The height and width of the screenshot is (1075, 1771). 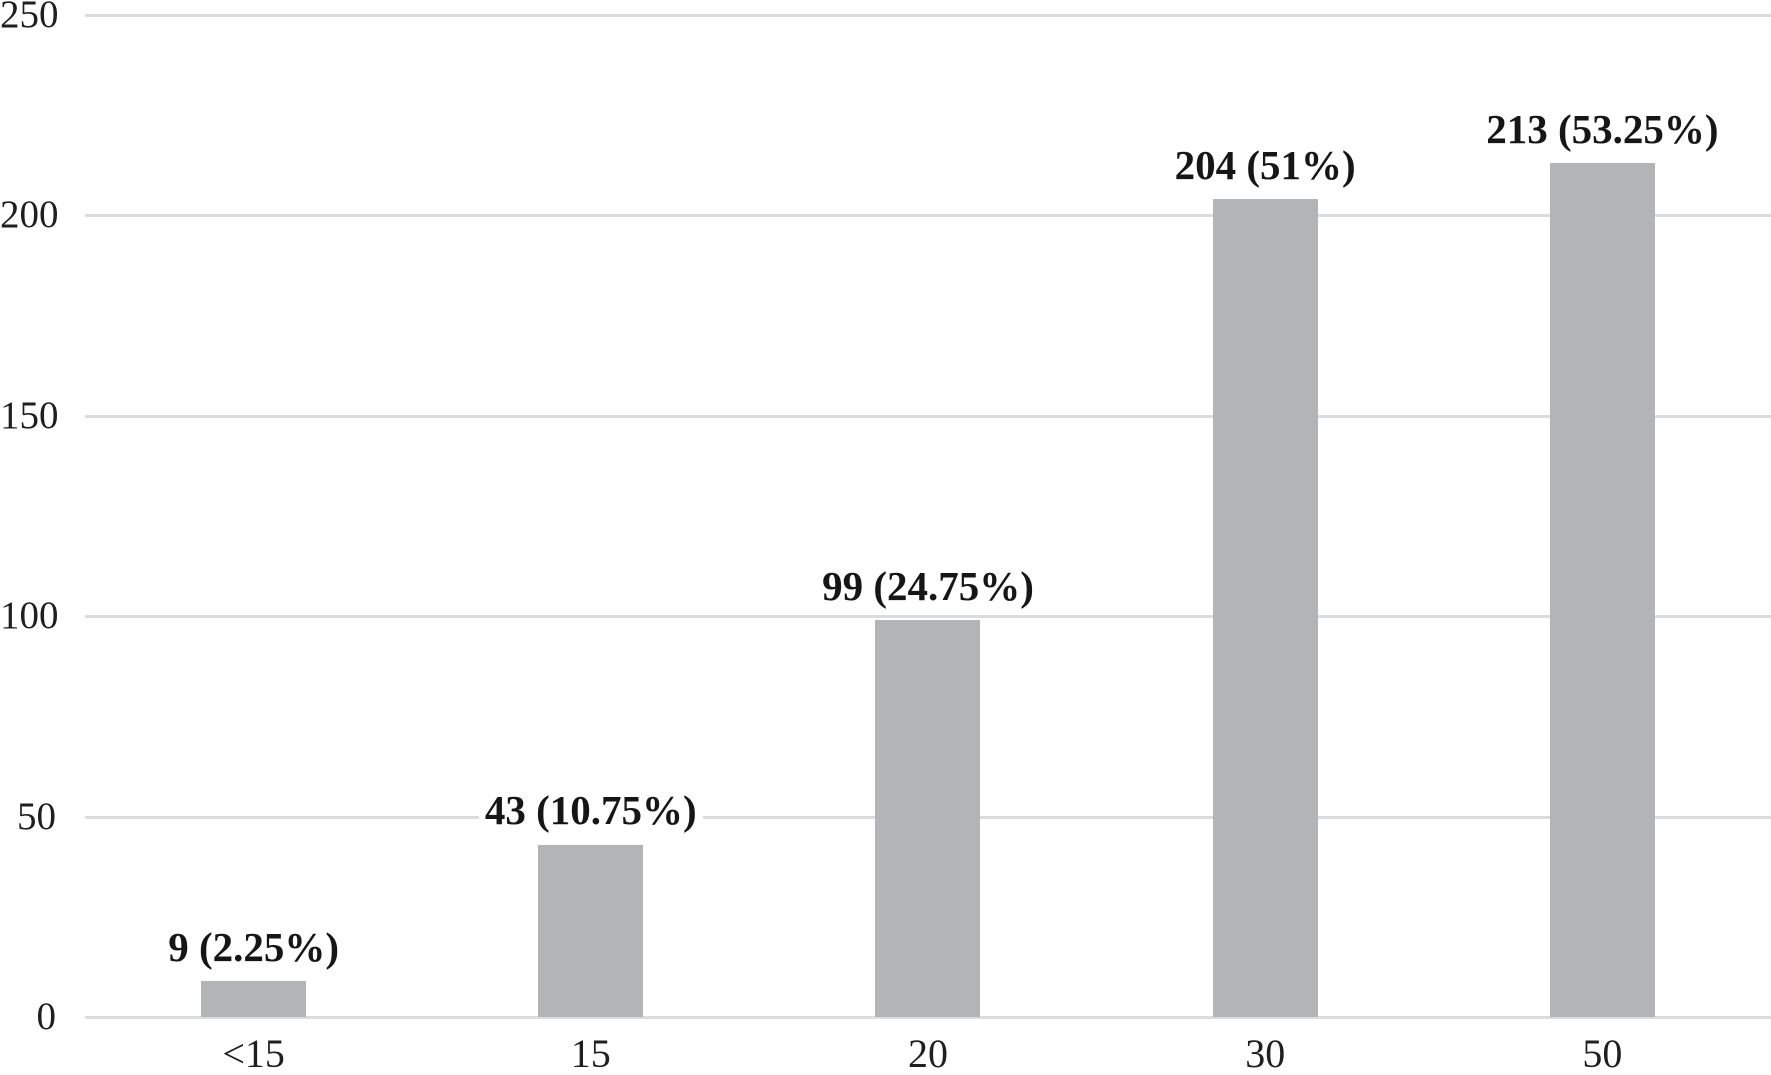 I want to click on x-axis-tick-label: 20, so click(x=927, y=1053).